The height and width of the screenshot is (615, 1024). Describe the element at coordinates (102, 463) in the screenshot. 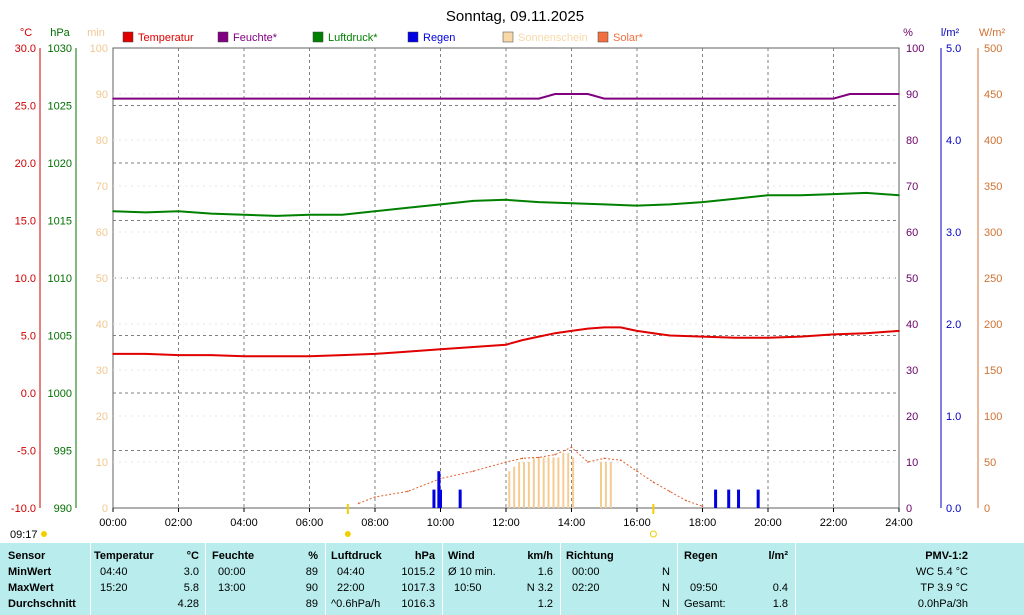

I see `sunshine-tick-label: 10` at that location.